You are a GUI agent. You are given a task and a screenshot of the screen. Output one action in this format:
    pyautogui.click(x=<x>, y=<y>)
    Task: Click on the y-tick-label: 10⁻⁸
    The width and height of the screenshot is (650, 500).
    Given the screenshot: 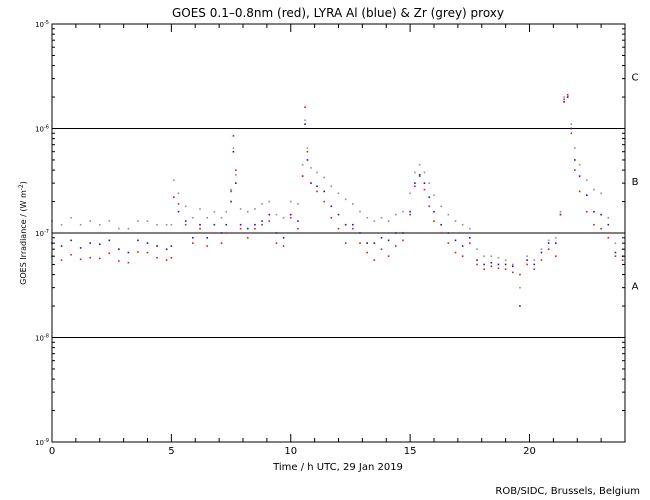 What is the action you would take?
    pyautogui.click(x=42, y=338)
    